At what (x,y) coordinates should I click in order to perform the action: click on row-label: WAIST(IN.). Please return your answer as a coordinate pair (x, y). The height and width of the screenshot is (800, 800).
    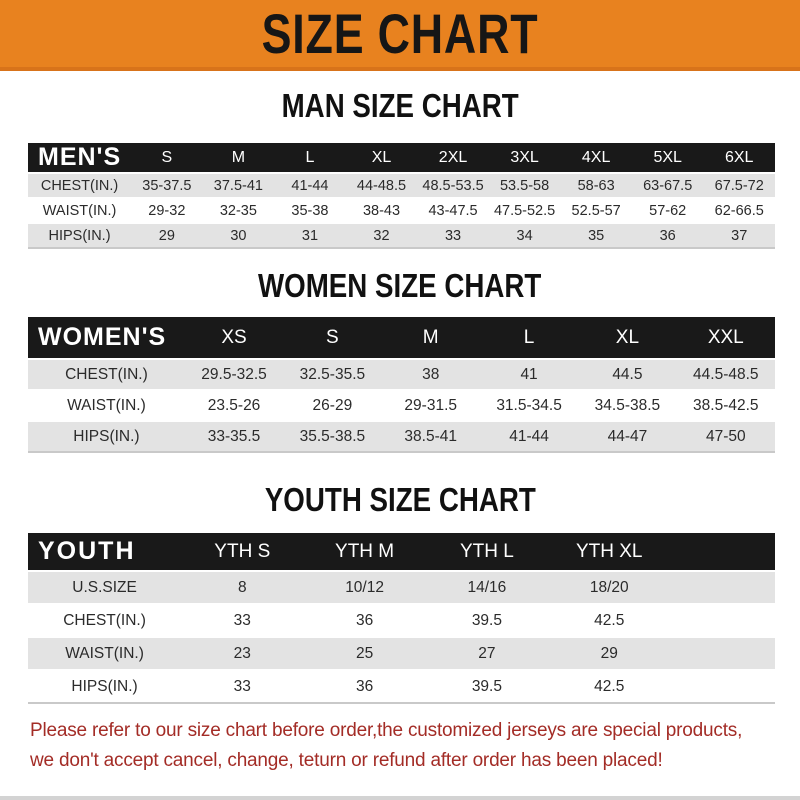
    Looking at the image, I should click on (106, 406).